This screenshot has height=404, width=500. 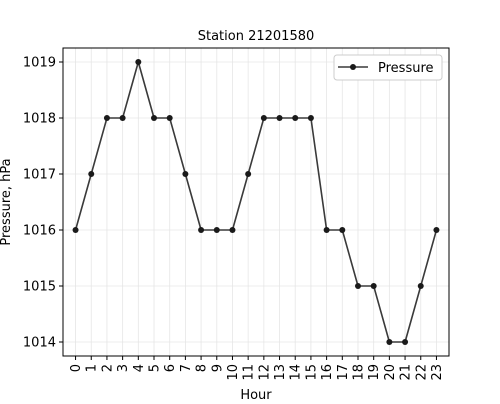 I want to click on x-tick-label: 22, so click(x=421, y=372).